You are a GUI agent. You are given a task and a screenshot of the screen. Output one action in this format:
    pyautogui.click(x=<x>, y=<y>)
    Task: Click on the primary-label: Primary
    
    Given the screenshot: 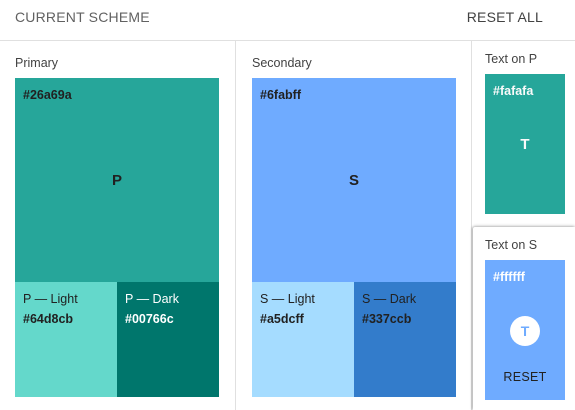 What is the action you would take?
    pyautogui.click(x=37, y=63)
    